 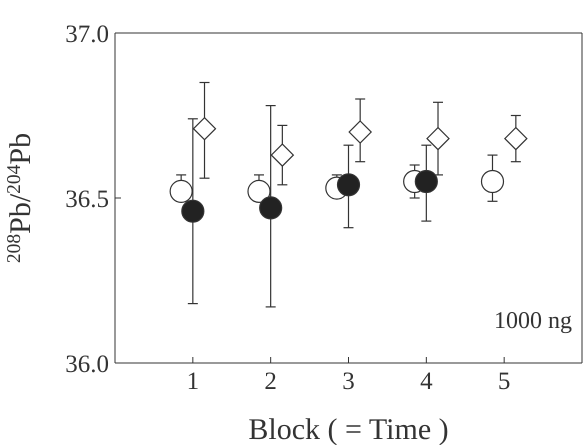 I want to click on annotation: 1000 ng, so click(x=533, y=321).